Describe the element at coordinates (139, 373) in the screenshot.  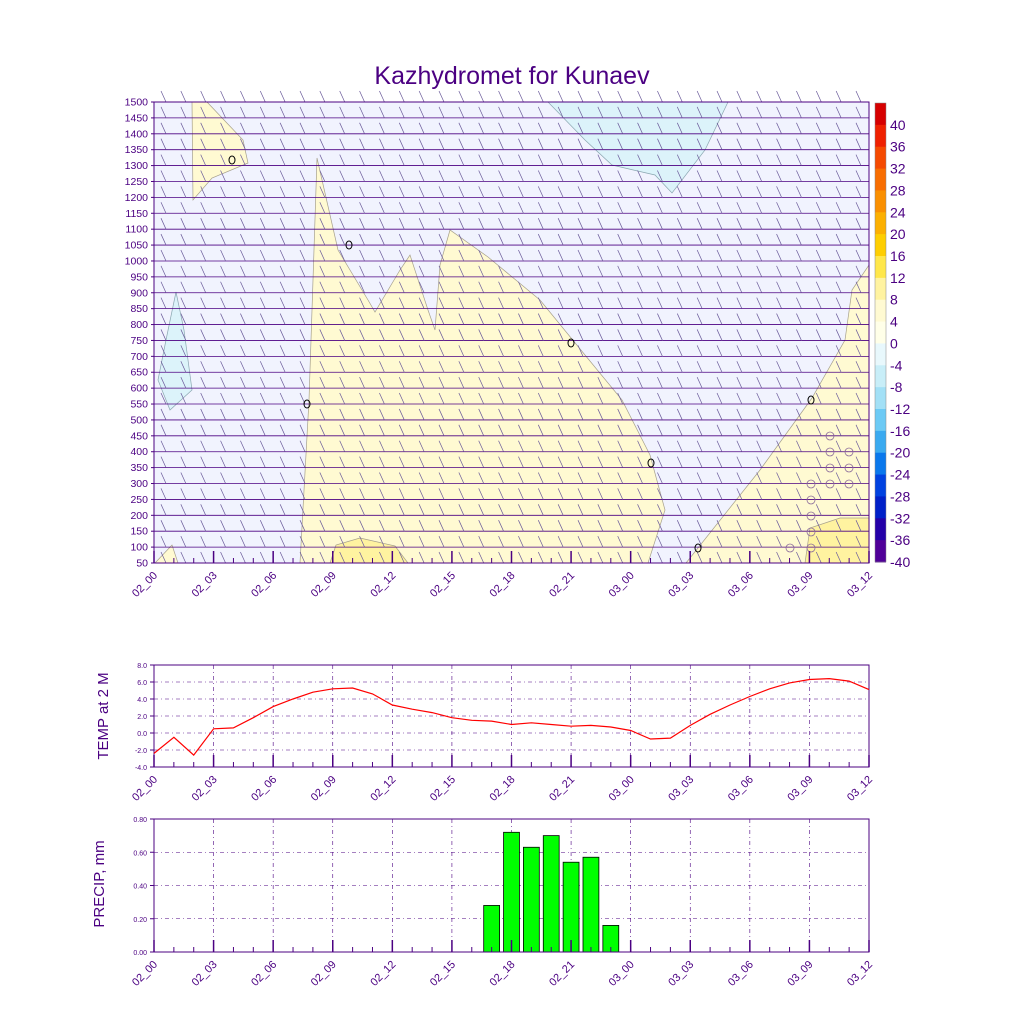
I see `y-tick-label: 650` at that location.